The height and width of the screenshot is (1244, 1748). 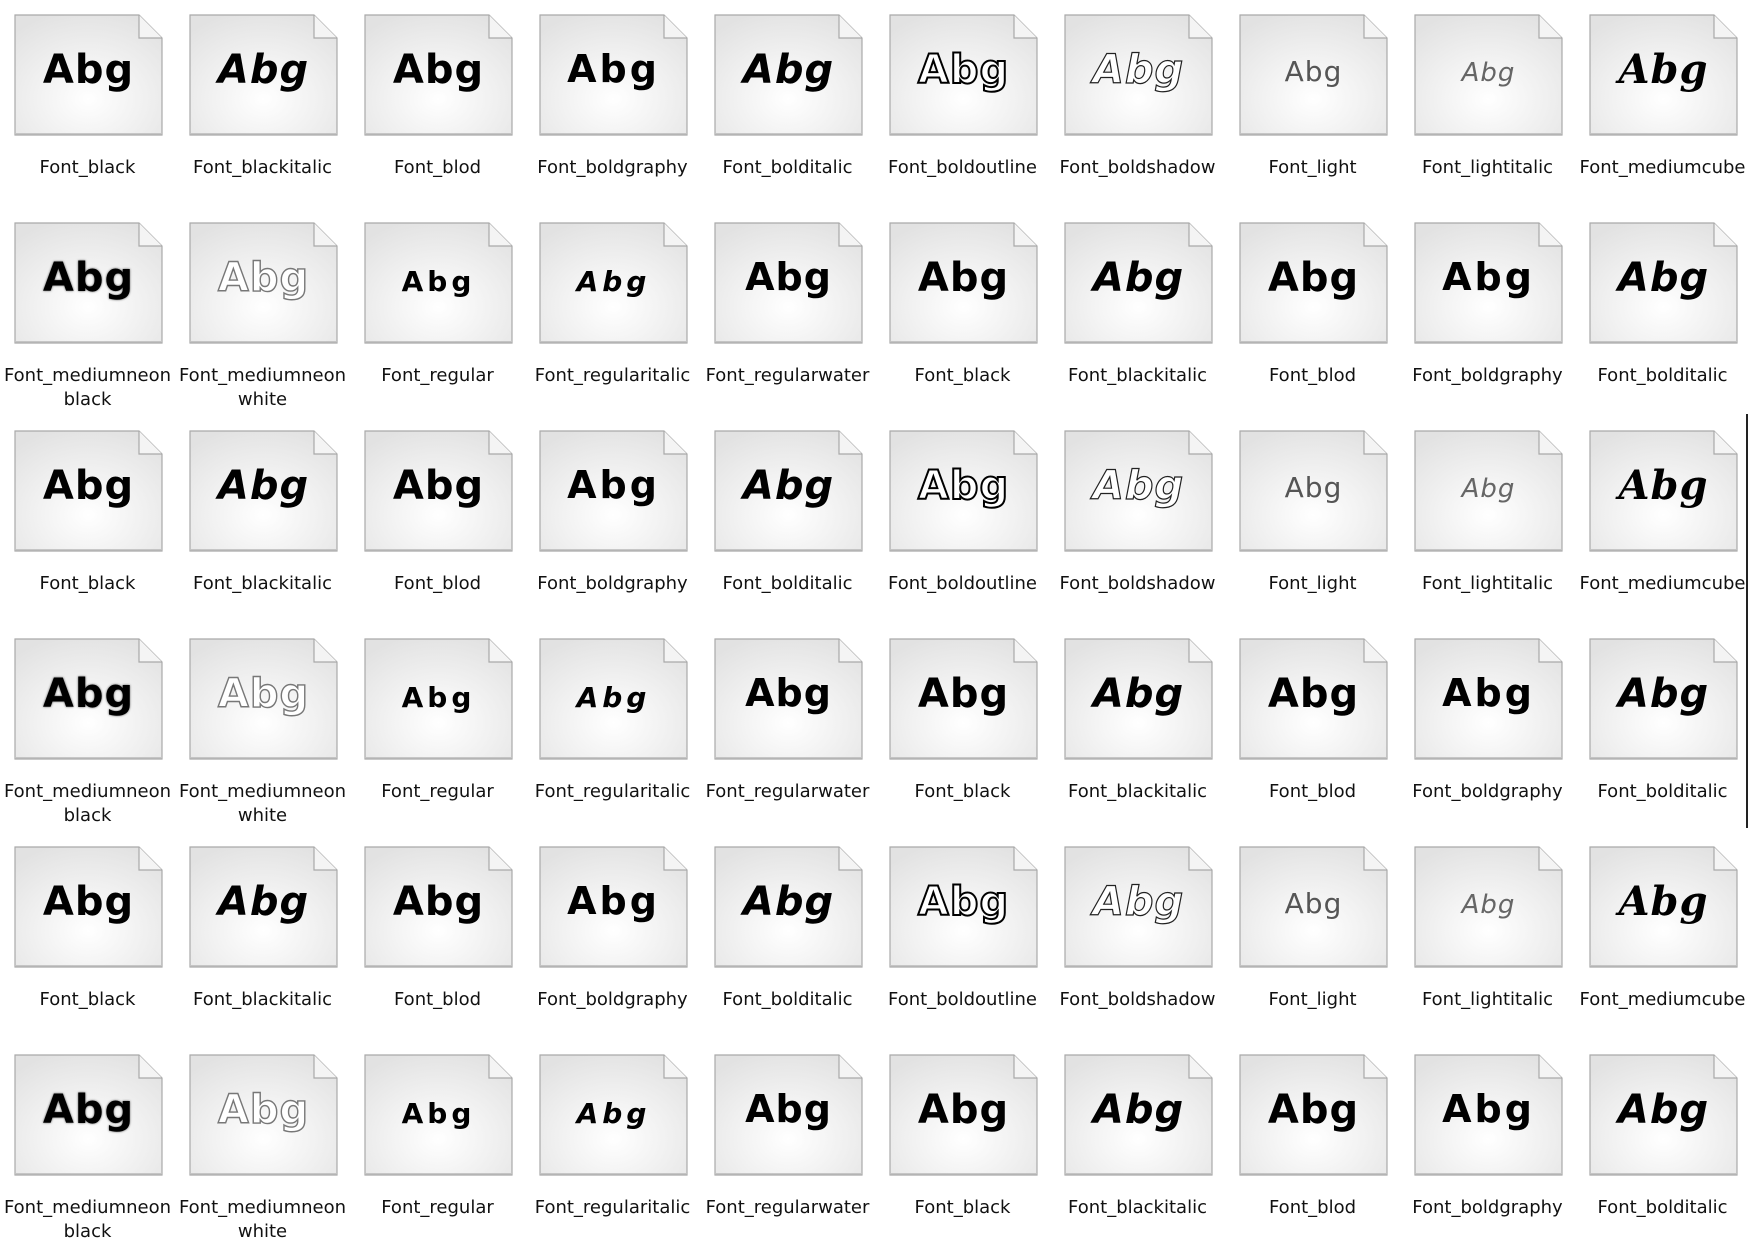 I want to click on file-name-label: Font_mediumneonblack, so click(x=87, y=803).